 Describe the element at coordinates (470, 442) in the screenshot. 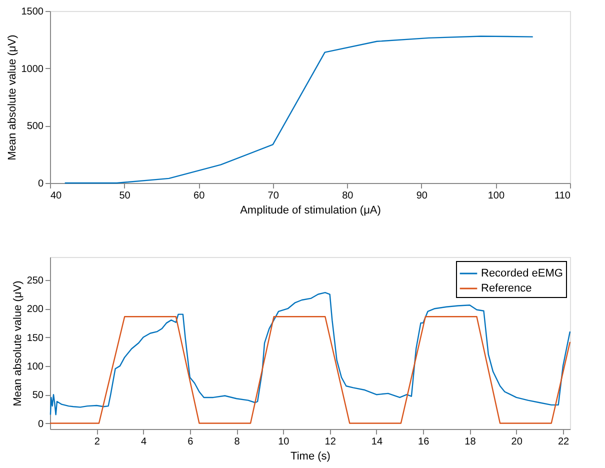

I see `x-tick-label: 18` at that location.